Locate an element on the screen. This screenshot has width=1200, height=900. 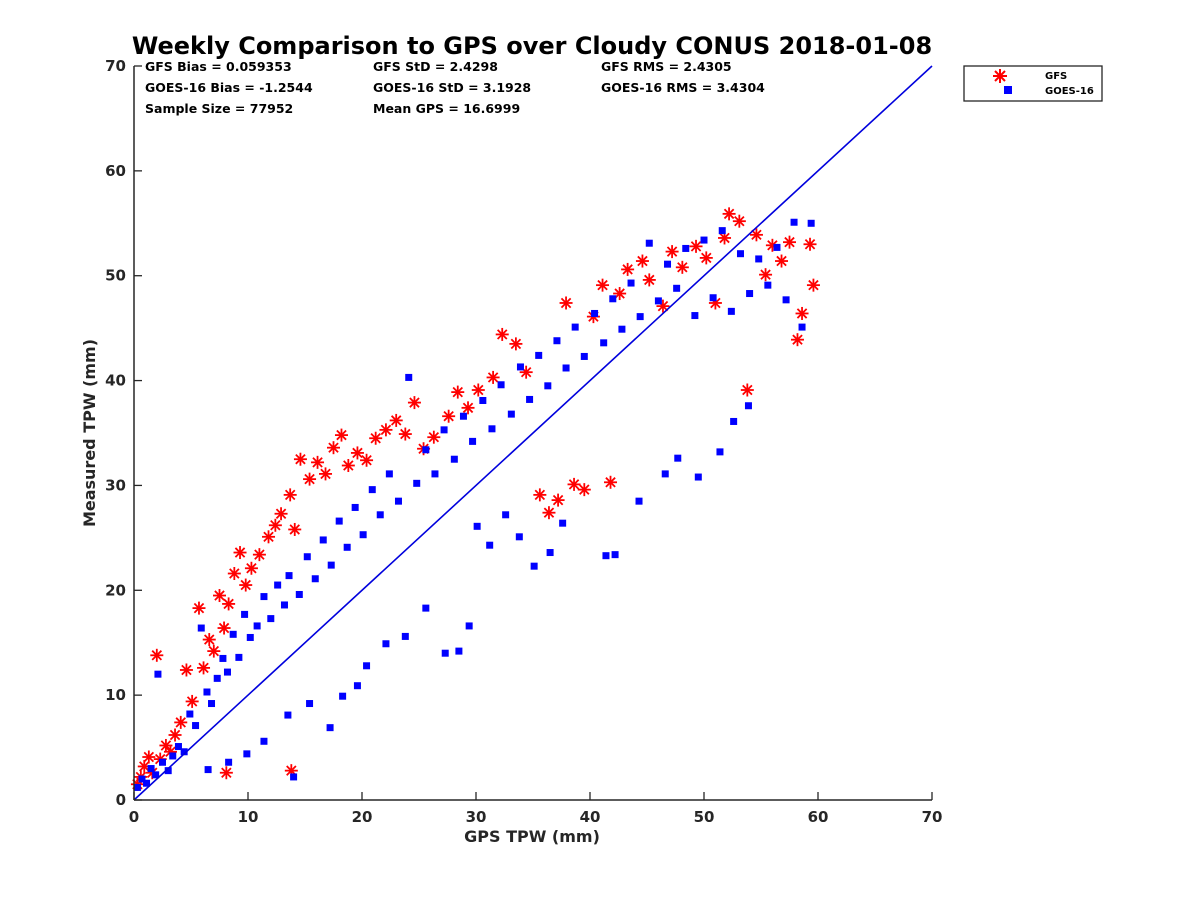
legend-goes16-label: GOES-16 is located at coordinates (1069, 91).